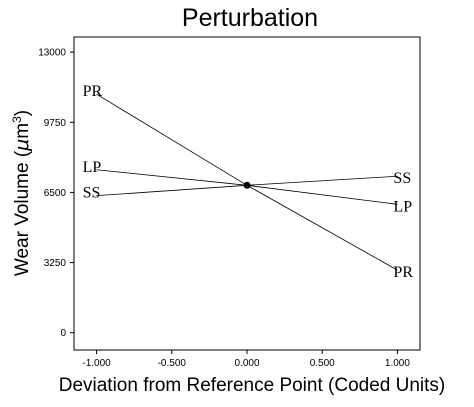 The height and width of the screenshot is (407, 474). I want to click on x-tick-label: -0.500, so click(172, 363).